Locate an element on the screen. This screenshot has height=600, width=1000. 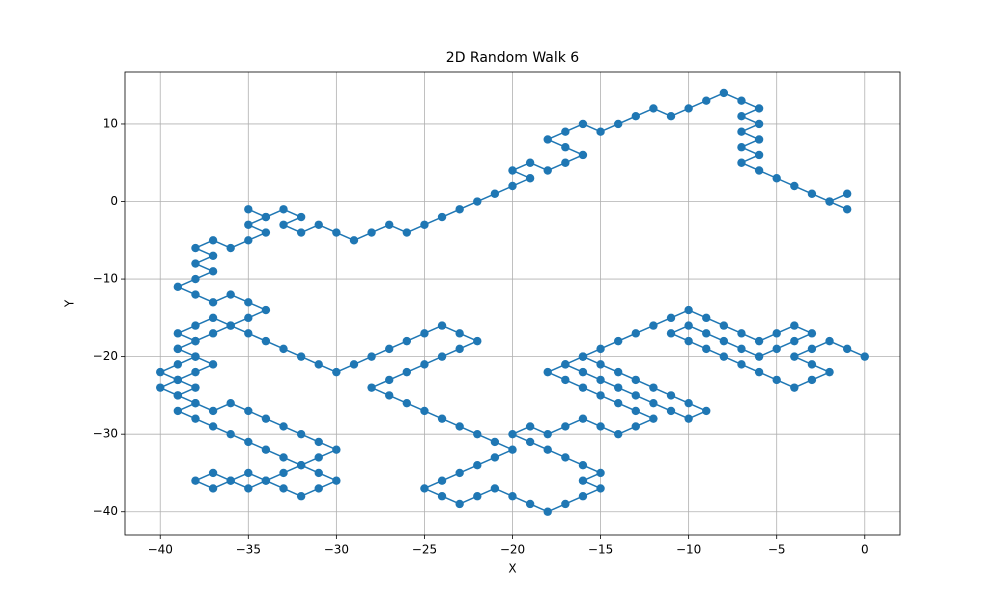
y-tick-label: −30 is located at coordinates (105, 434).